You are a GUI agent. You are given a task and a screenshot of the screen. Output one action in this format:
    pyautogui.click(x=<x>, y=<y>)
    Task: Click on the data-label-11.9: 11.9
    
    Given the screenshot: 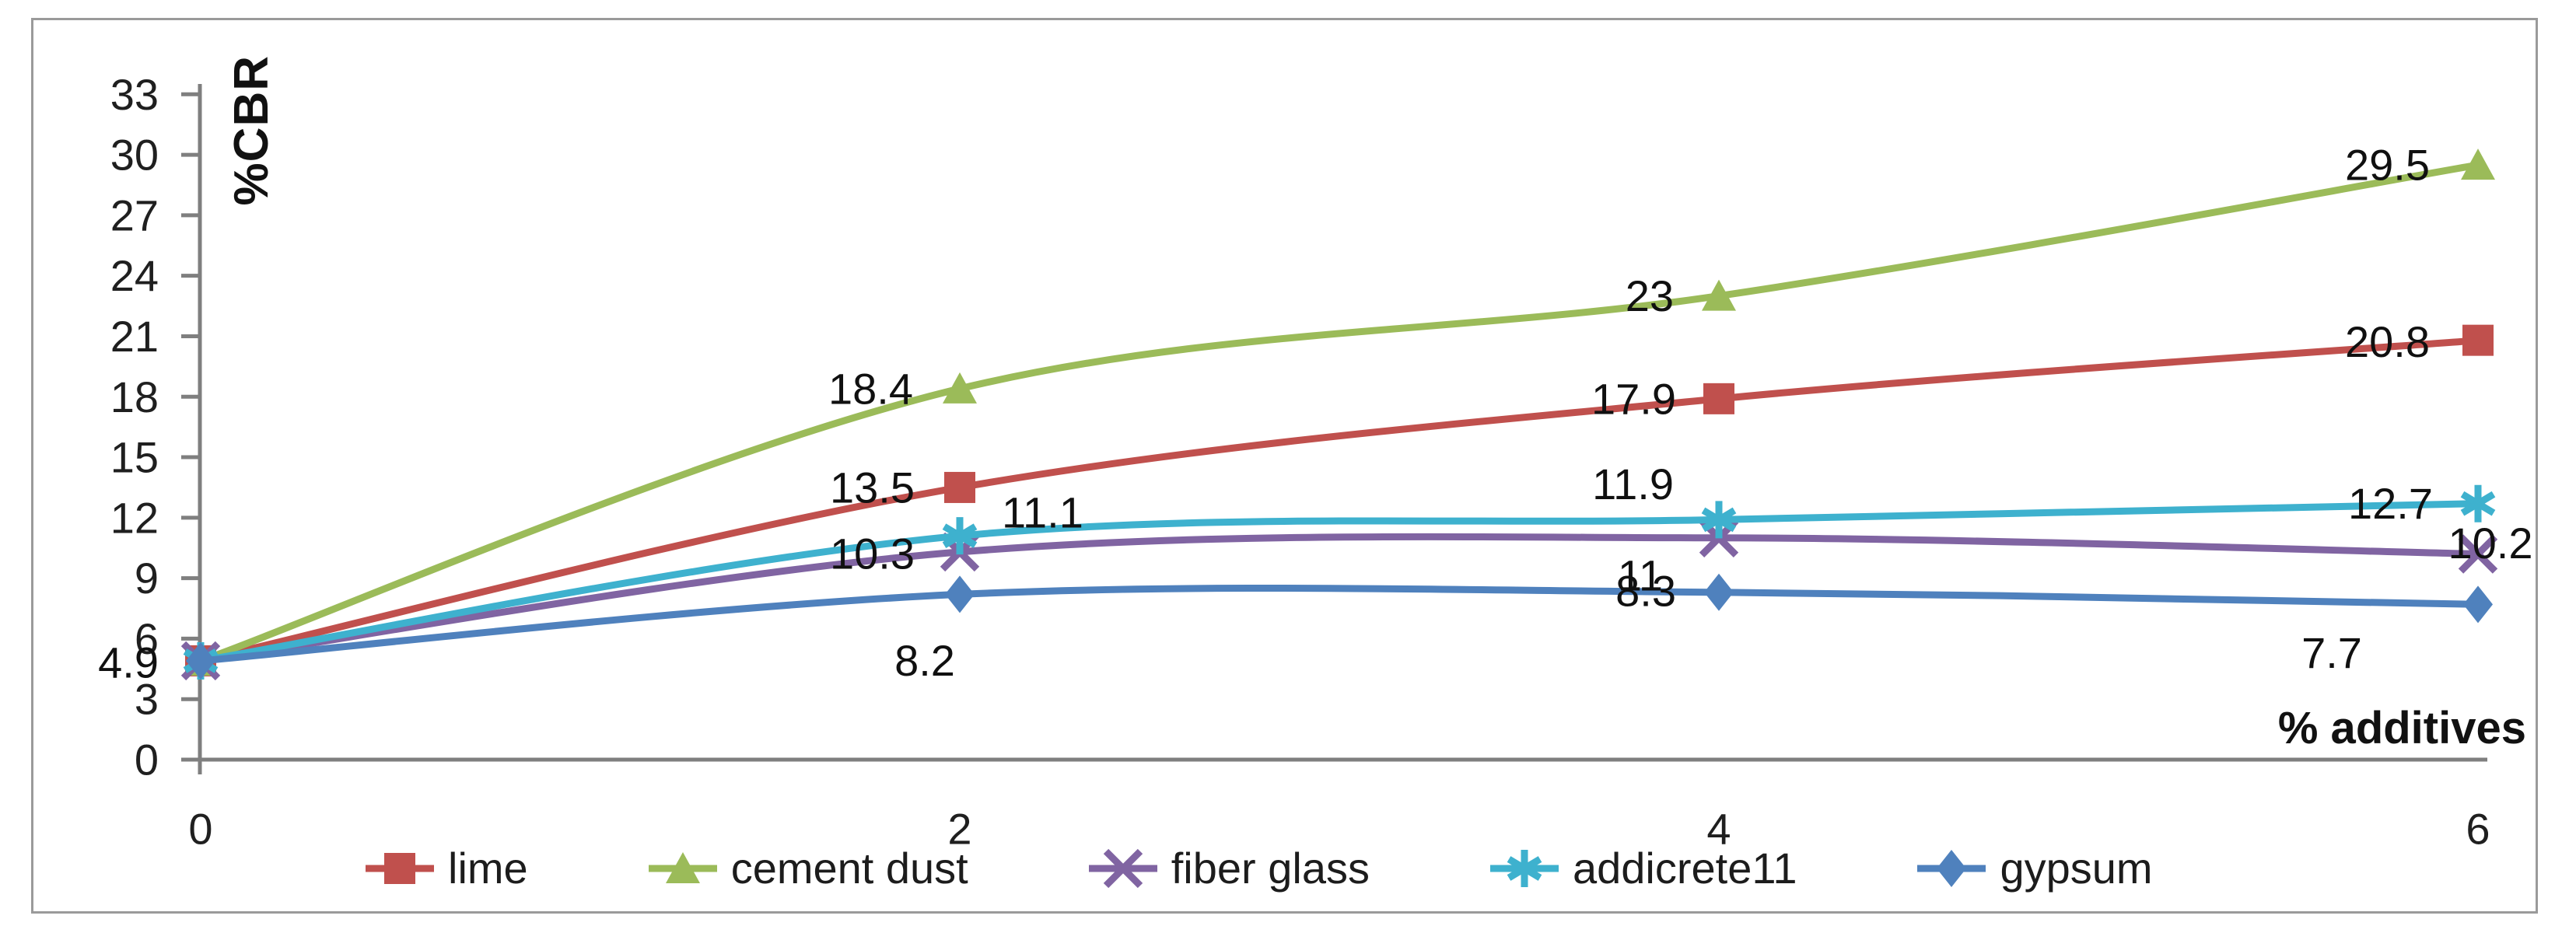 What is the action you would take?
    pyautogui.click(x=1633, y=484)
    